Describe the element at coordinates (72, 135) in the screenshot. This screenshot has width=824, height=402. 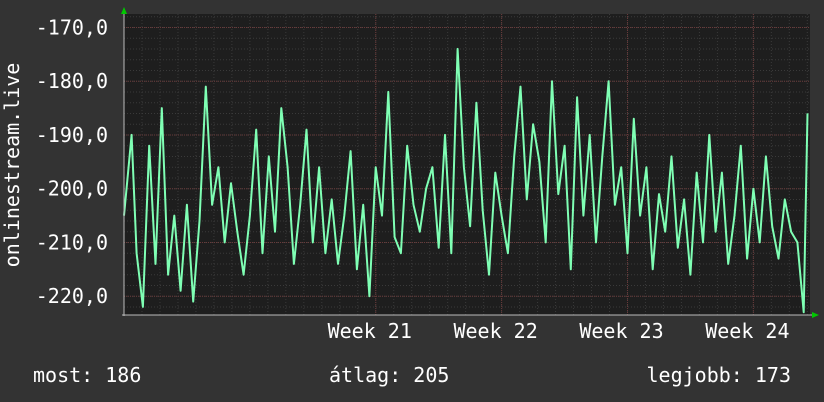
I see `y-tick-label: -190,0` at that location.